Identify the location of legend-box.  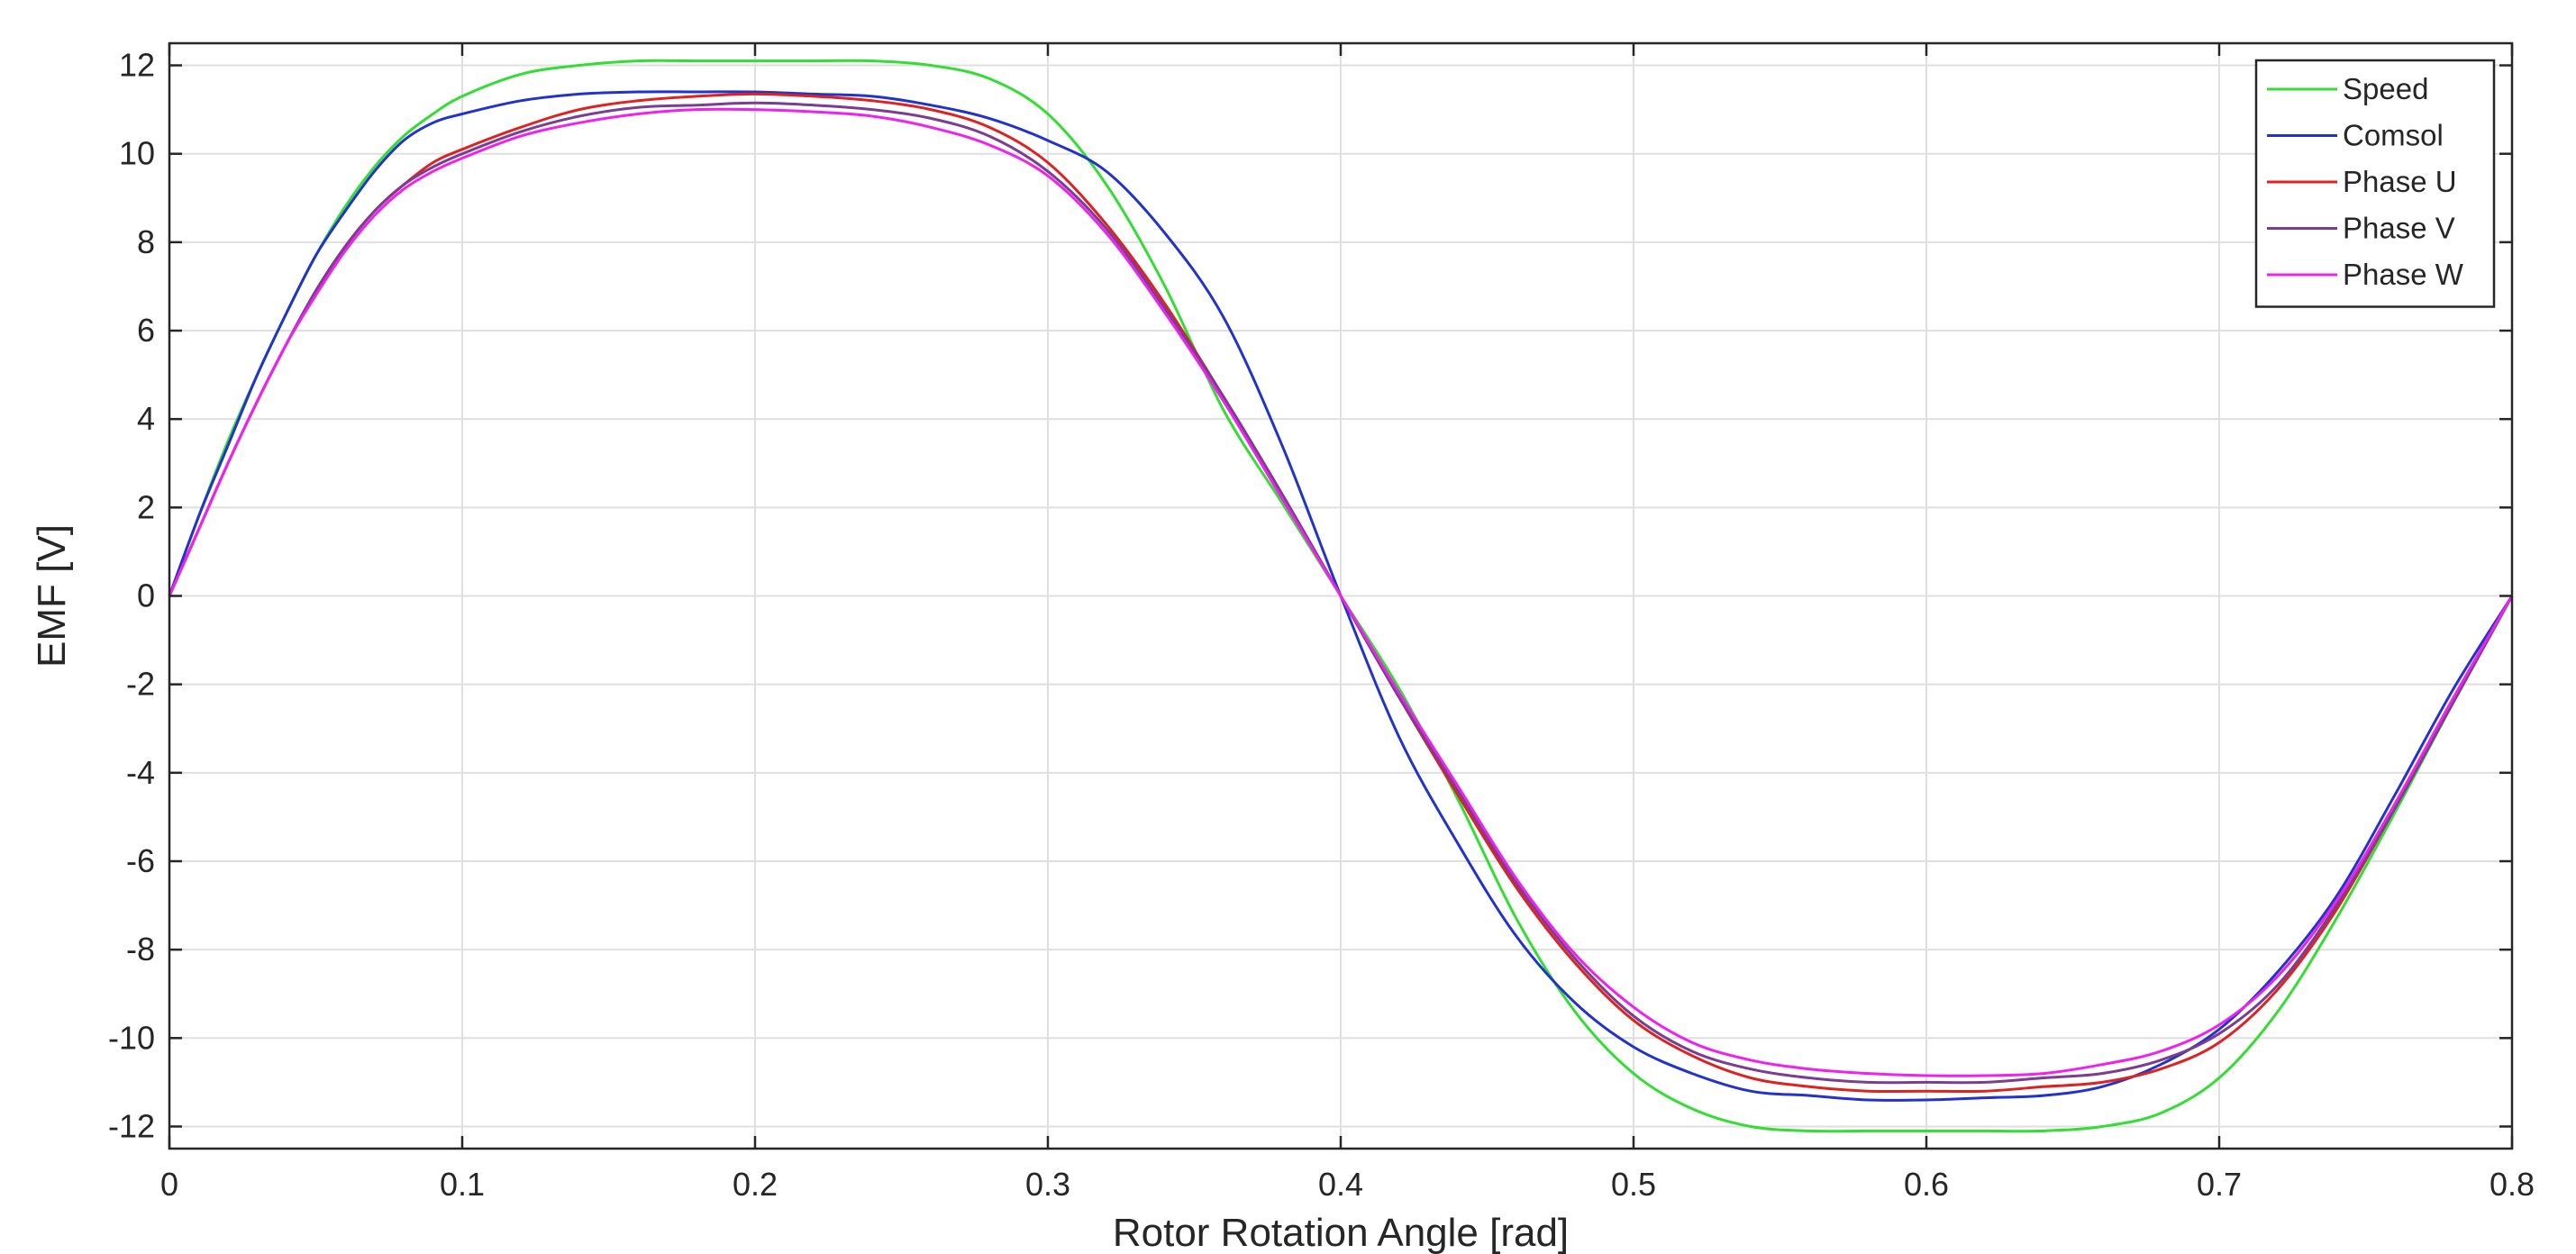
(2375, 183).